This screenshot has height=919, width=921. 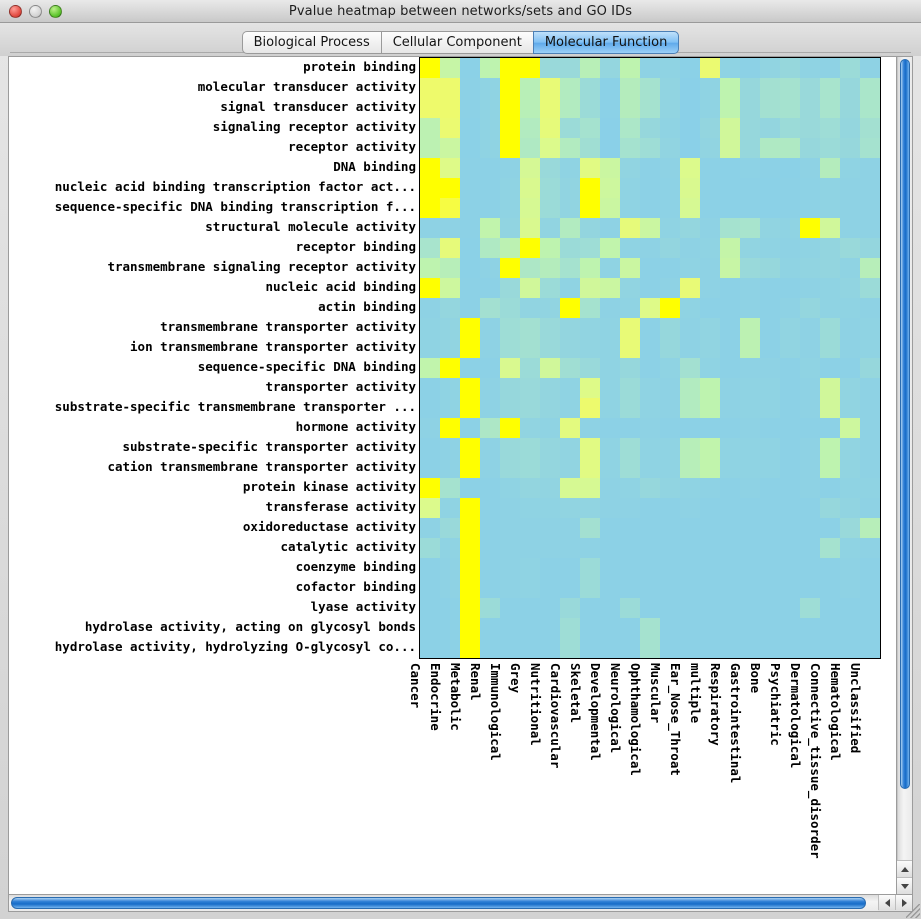 I want to click on scroll-up-button, so click(x=904, y=868).